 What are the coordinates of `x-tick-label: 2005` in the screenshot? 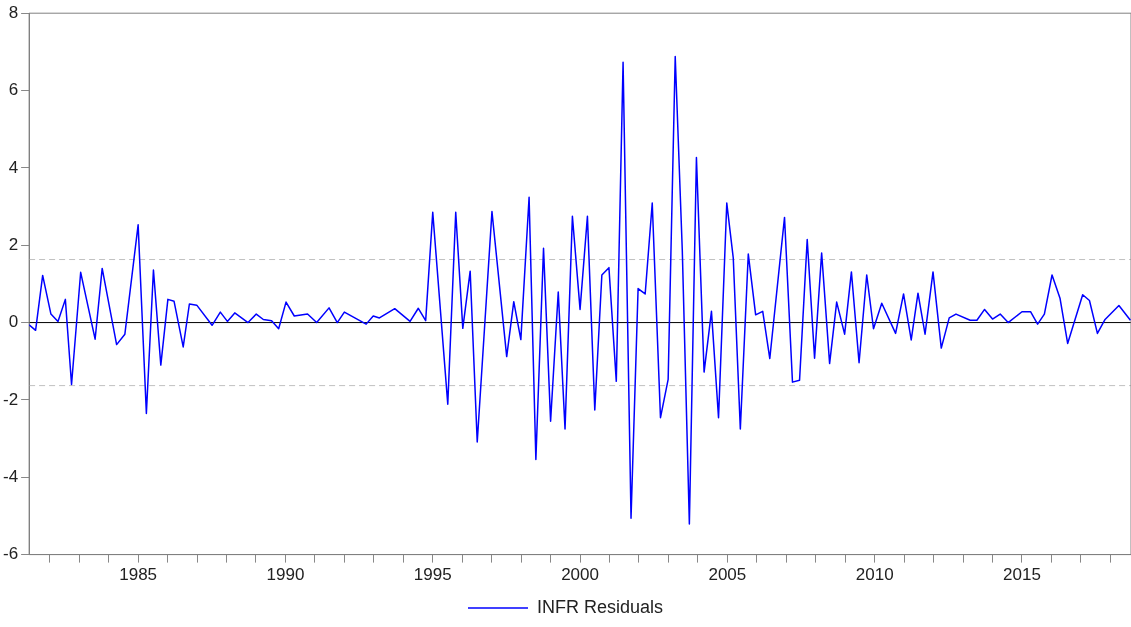 It's located at (727, 575).